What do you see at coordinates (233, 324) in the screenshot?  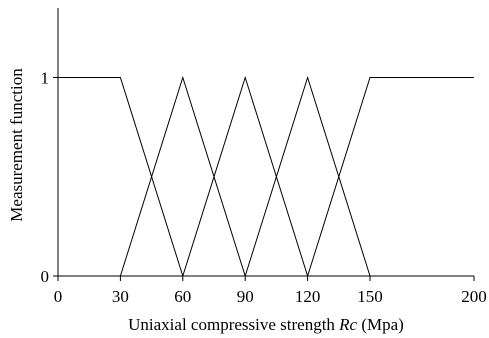 I see `x-axis-label-prefix: Uniaxial compressive strength` at bounding box center [233, 324].